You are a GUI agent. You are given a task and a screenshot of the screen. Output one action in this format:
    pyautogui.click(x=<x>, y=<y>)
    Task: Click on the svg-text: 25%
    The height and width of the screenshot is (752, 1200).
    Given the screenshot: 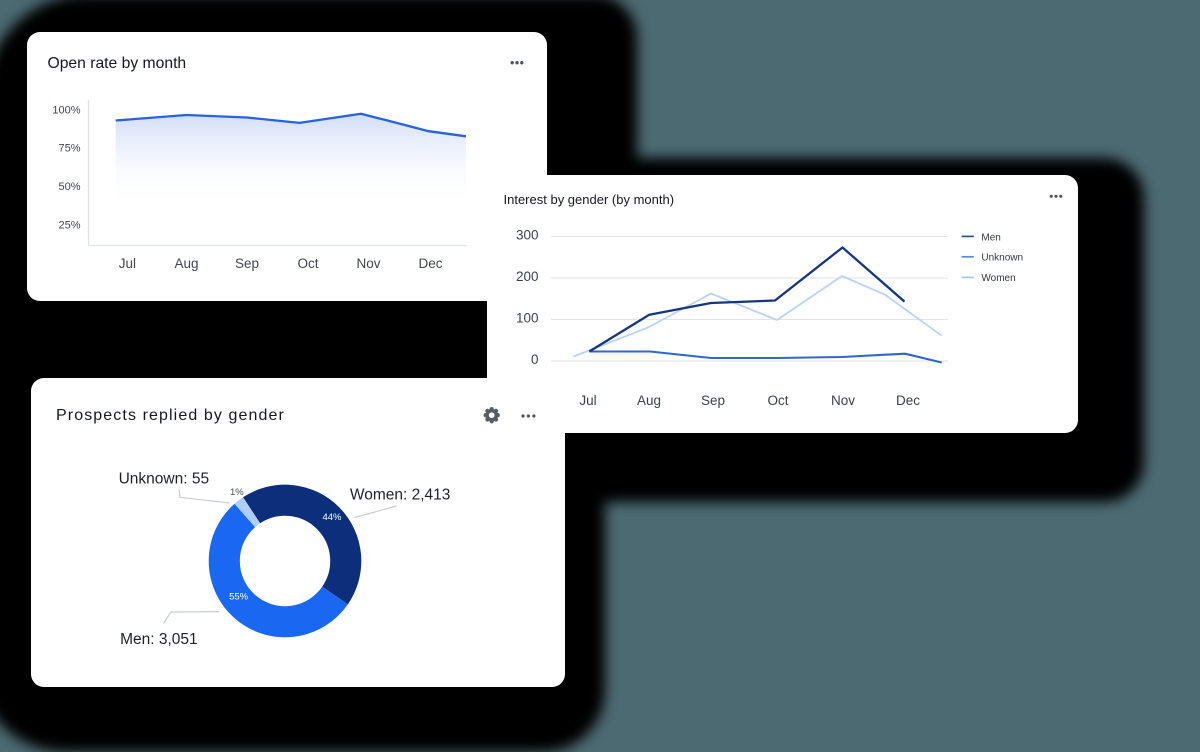 What is the action you would take?
    pyautogui.click(x=69, y=226)
    